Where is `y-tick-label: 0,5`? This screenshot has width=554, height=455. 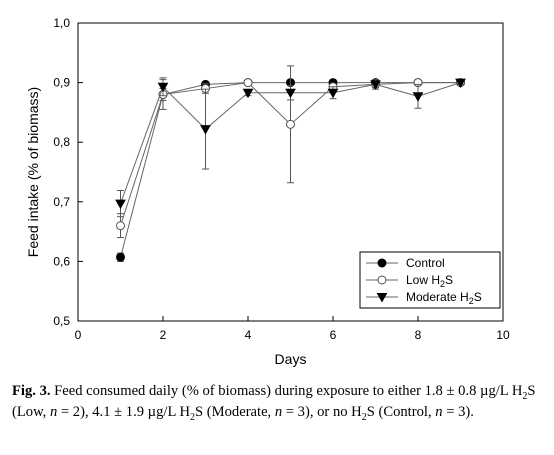 y-tick-label: 0,5 is located at coordinates (61, 321).